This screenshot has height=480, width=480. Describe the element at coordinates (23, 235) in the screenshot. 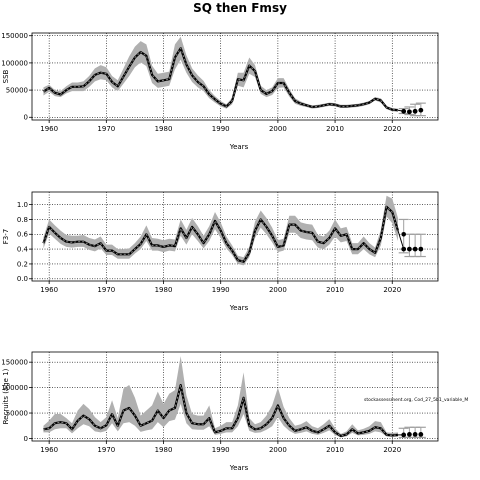

I see `y-tick-label: 0.6` at that location.